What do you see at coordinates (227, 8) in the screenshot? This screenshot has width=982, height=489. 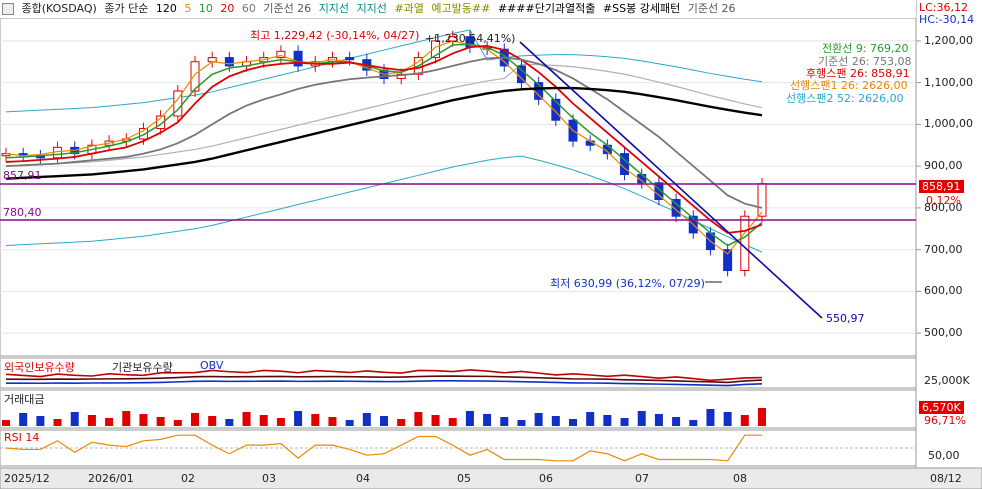 I see `ma-20: 20` at bounding box center [227, 8].